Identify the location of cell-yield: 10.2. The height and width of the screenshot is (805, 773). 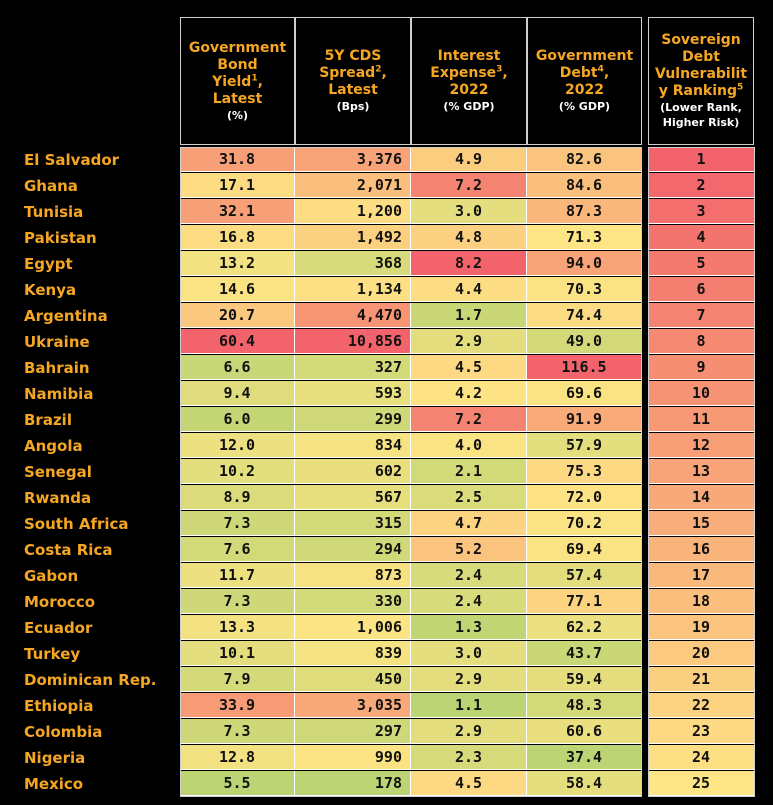
(237, 471).